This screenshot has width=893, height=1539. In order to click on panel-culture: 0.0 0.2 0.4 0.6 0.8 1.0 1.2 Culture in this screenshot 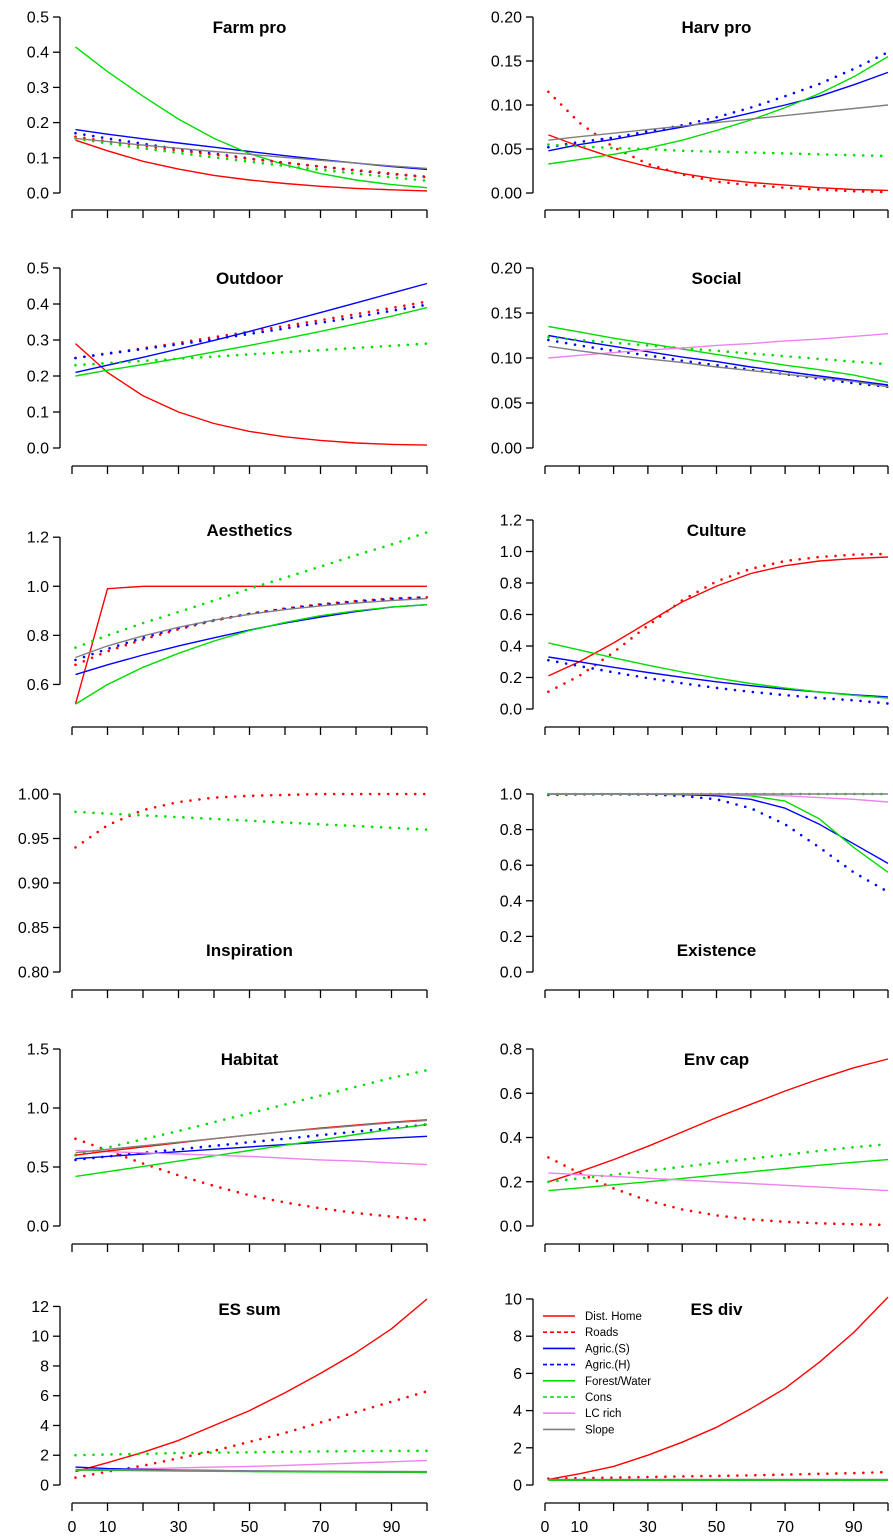, I will do `click(695, 624)`.